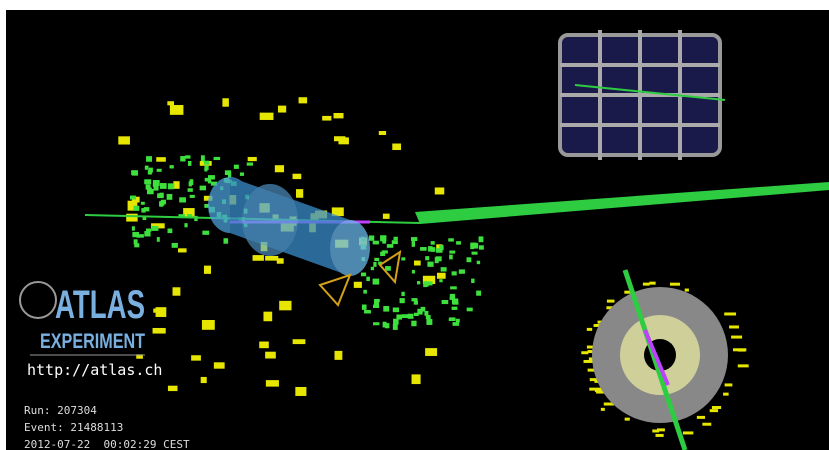 The image size is (829, 450). Describe the element at coordinates (38, 300) in the screenshot. I see `logo-globe` at that location.